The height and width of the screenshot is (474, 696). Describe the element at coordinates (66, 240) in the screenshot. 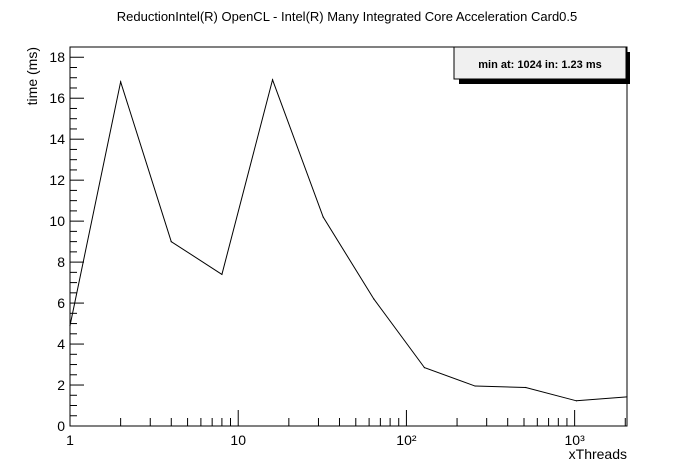

I see `y-axis: 0 2 4 6 8 10 12 14 16 18` at that location.